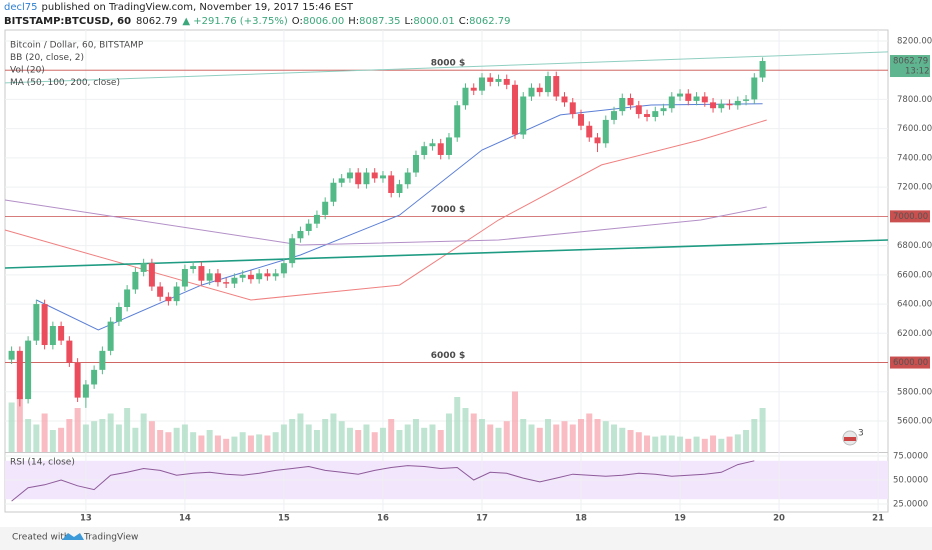 The image size is (932, 550). I want to click on x-tick-label: 16, so click(383, 519).